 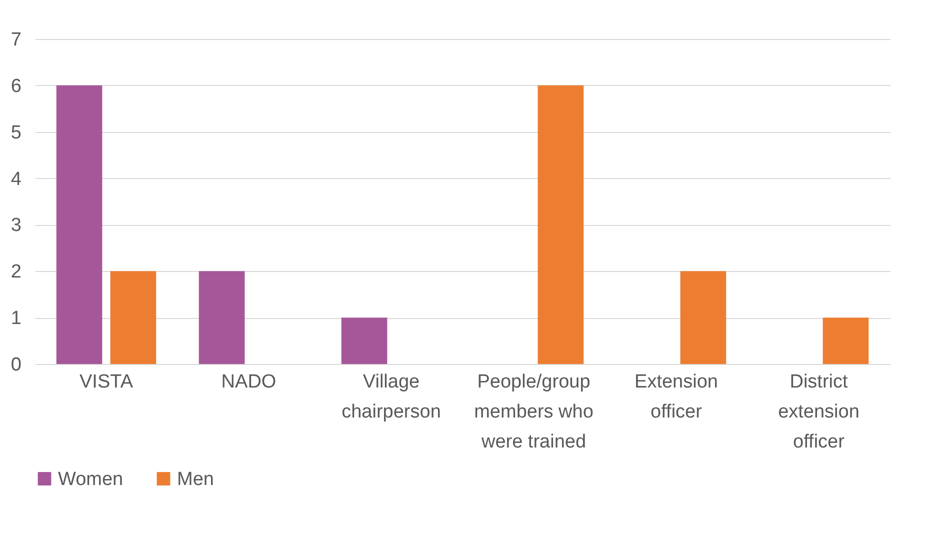 I want to click on x-tick-label: Village chairperson, so click(x=391, y=397).